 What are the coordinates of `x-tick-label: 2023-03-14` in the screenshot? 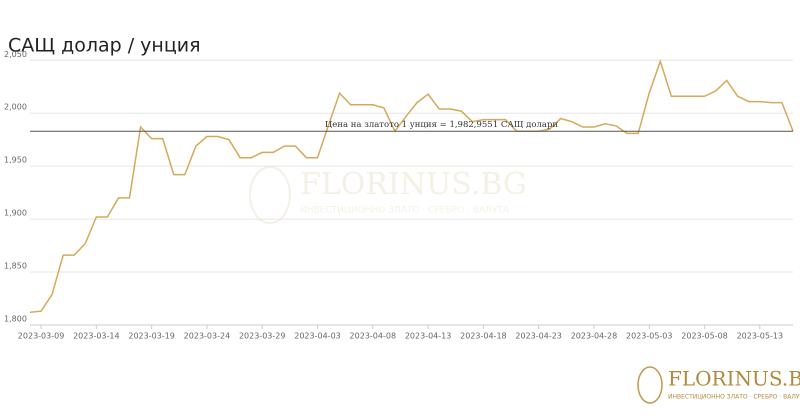 It's located at (96, 336).